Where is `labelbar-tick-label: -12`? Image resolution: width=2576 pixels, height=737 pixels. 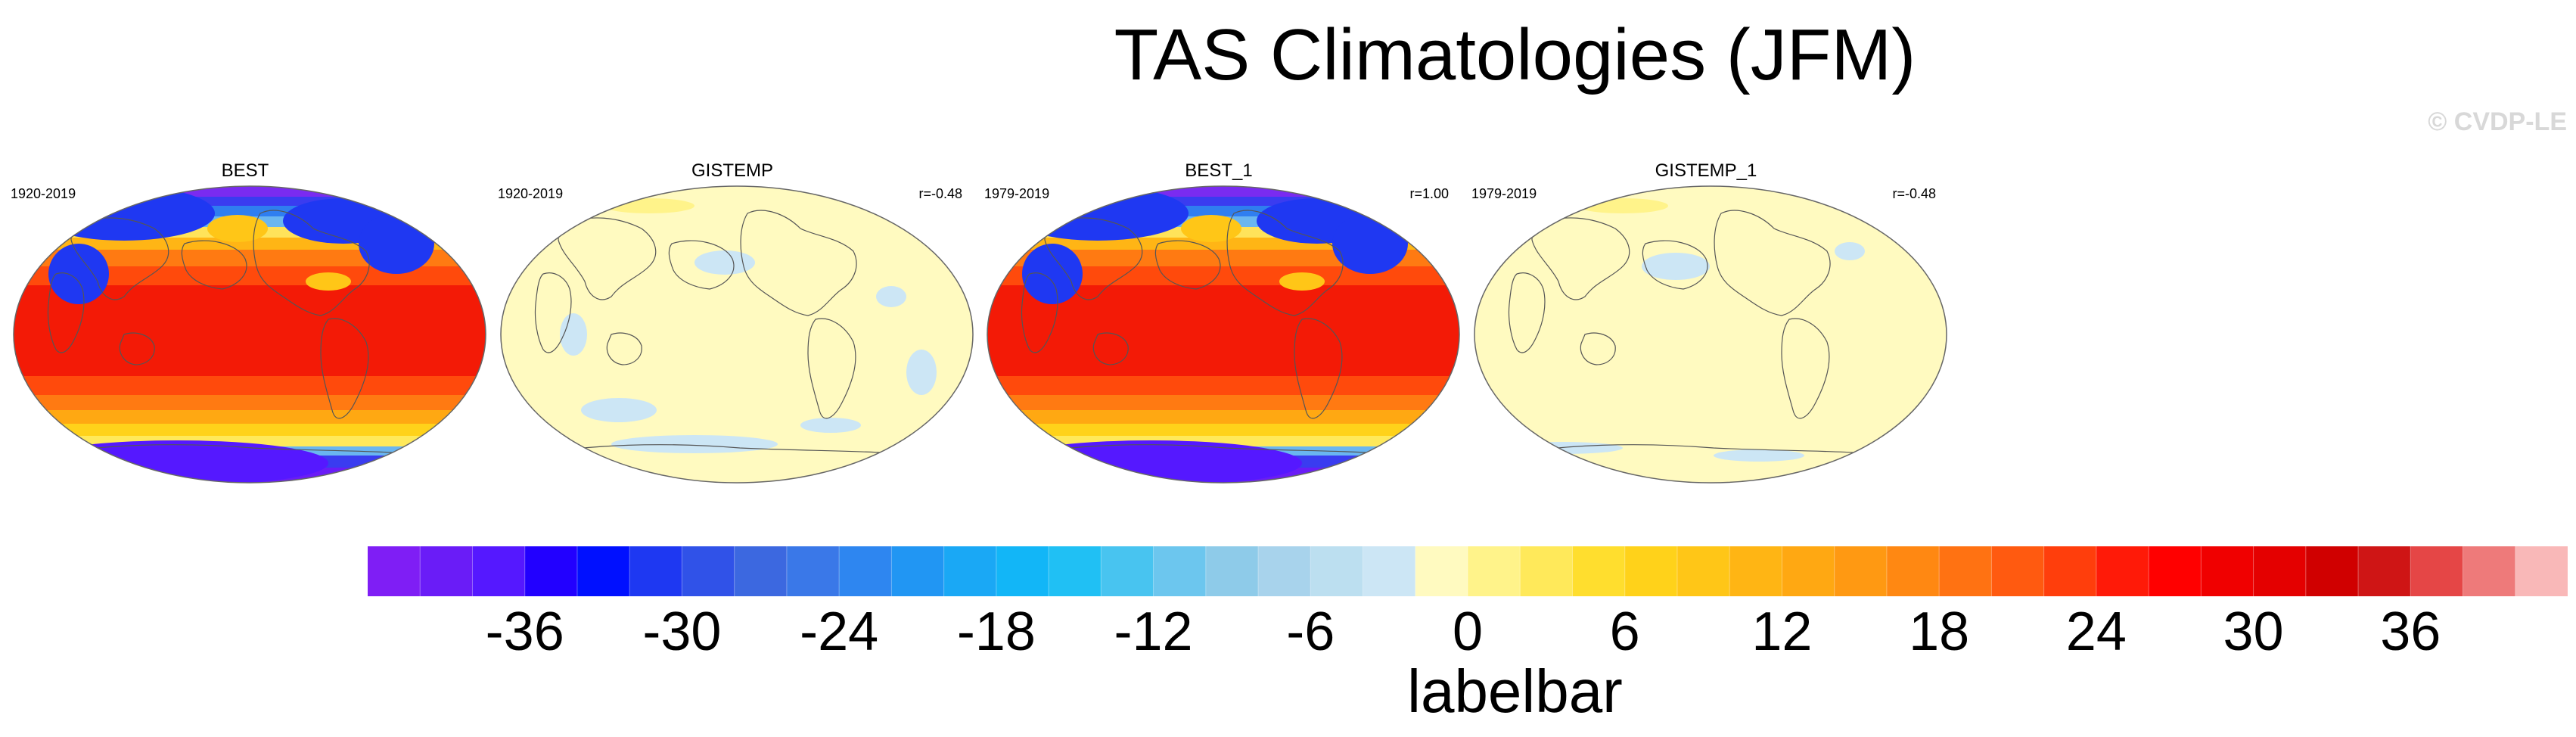
labelbar-tick-label: -12 is located at coordinates (1153, 632).